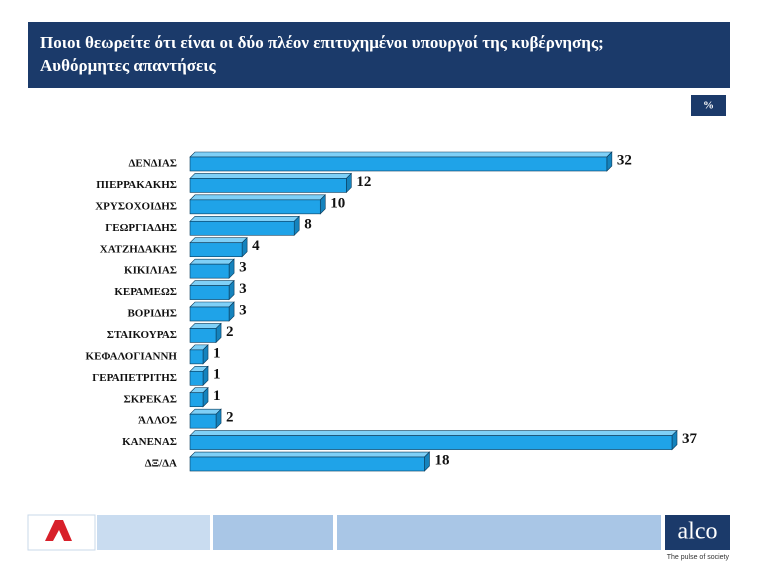 The width and height of the screenshot is (760, 570). I want to click on unit-box, so click(708, 105).